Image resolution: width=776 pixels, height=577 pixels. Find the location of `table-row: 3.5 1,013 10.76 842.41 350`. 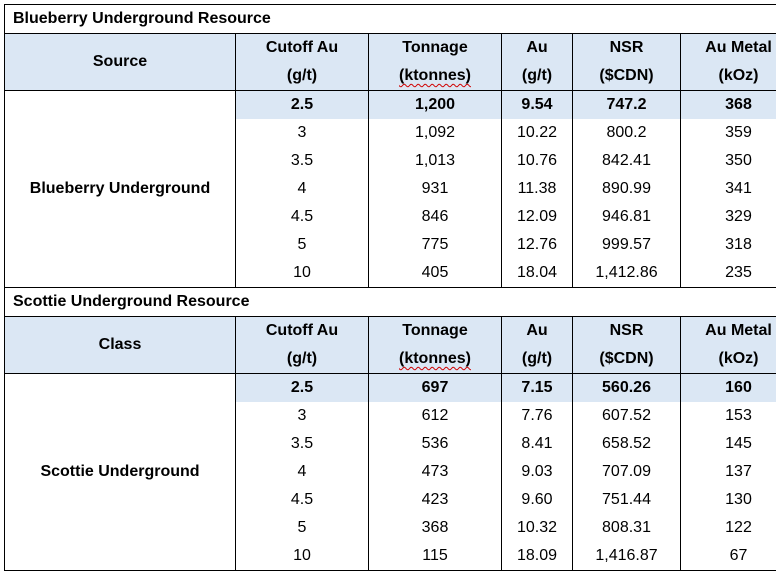

table-row: 3.5 1,013 10.76 842.41 350 is located at coordinates (390, 161).